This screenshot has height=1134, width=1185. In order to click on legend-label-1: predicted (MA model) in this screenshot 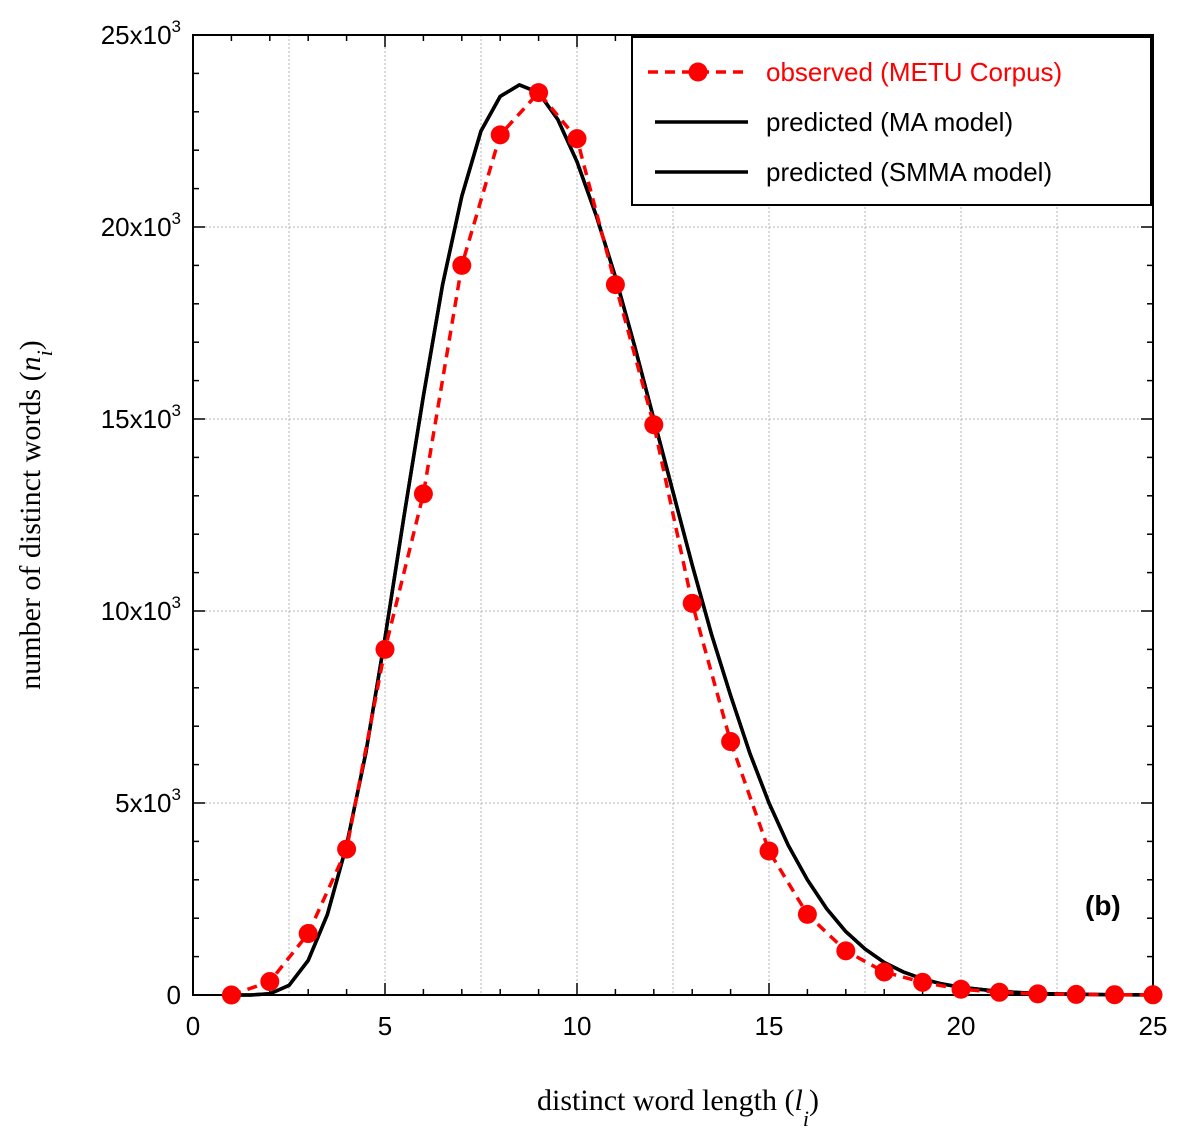, I will do `click(889, 122)`.